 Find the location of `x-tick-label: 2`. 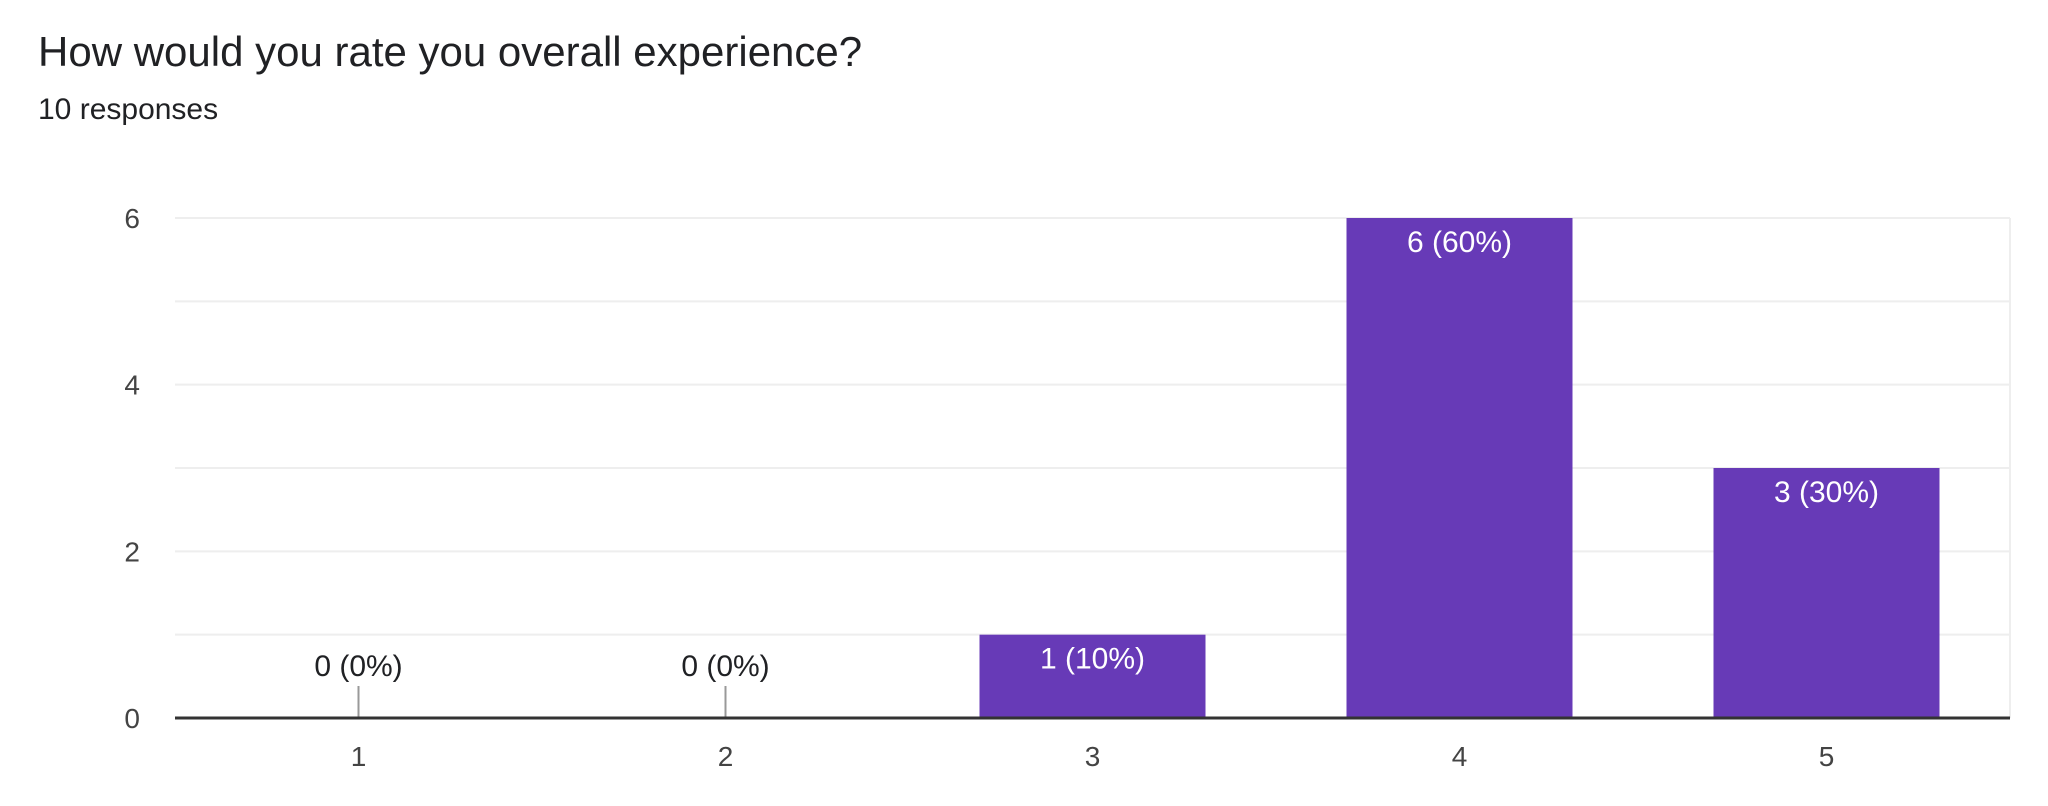

x-tick-label: 2 is located at coordinates (726, 756).